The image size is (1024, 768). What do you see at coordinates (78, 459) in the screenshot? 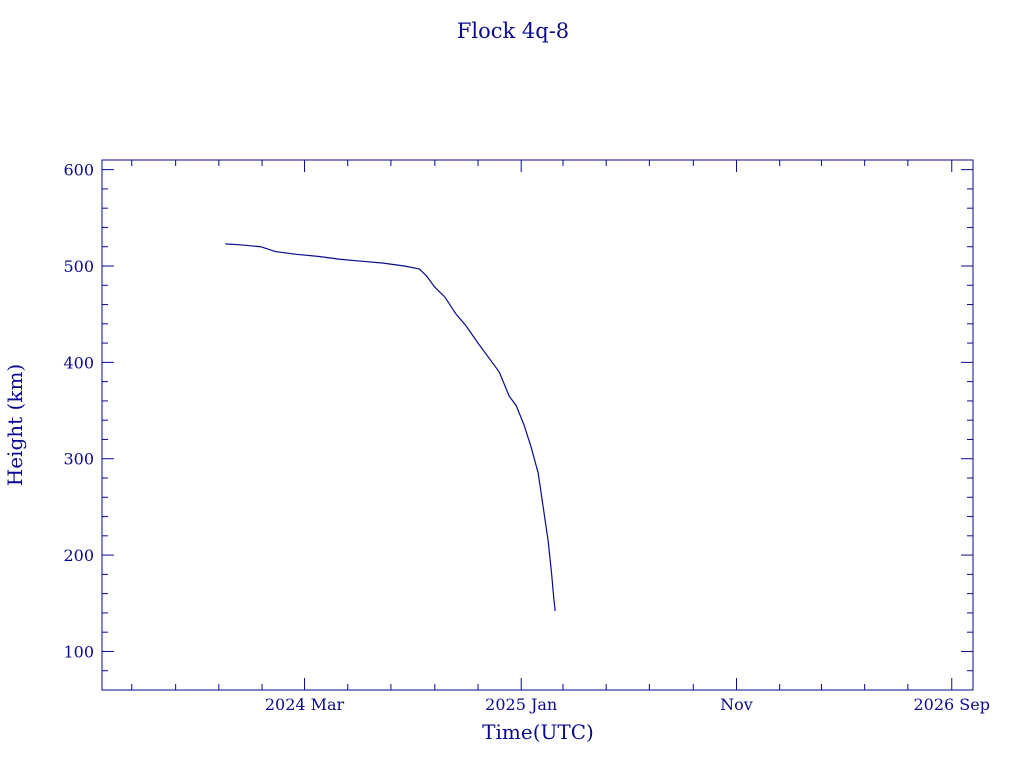
I see `y-tick-label: 300` at bounding box center [78, 459].